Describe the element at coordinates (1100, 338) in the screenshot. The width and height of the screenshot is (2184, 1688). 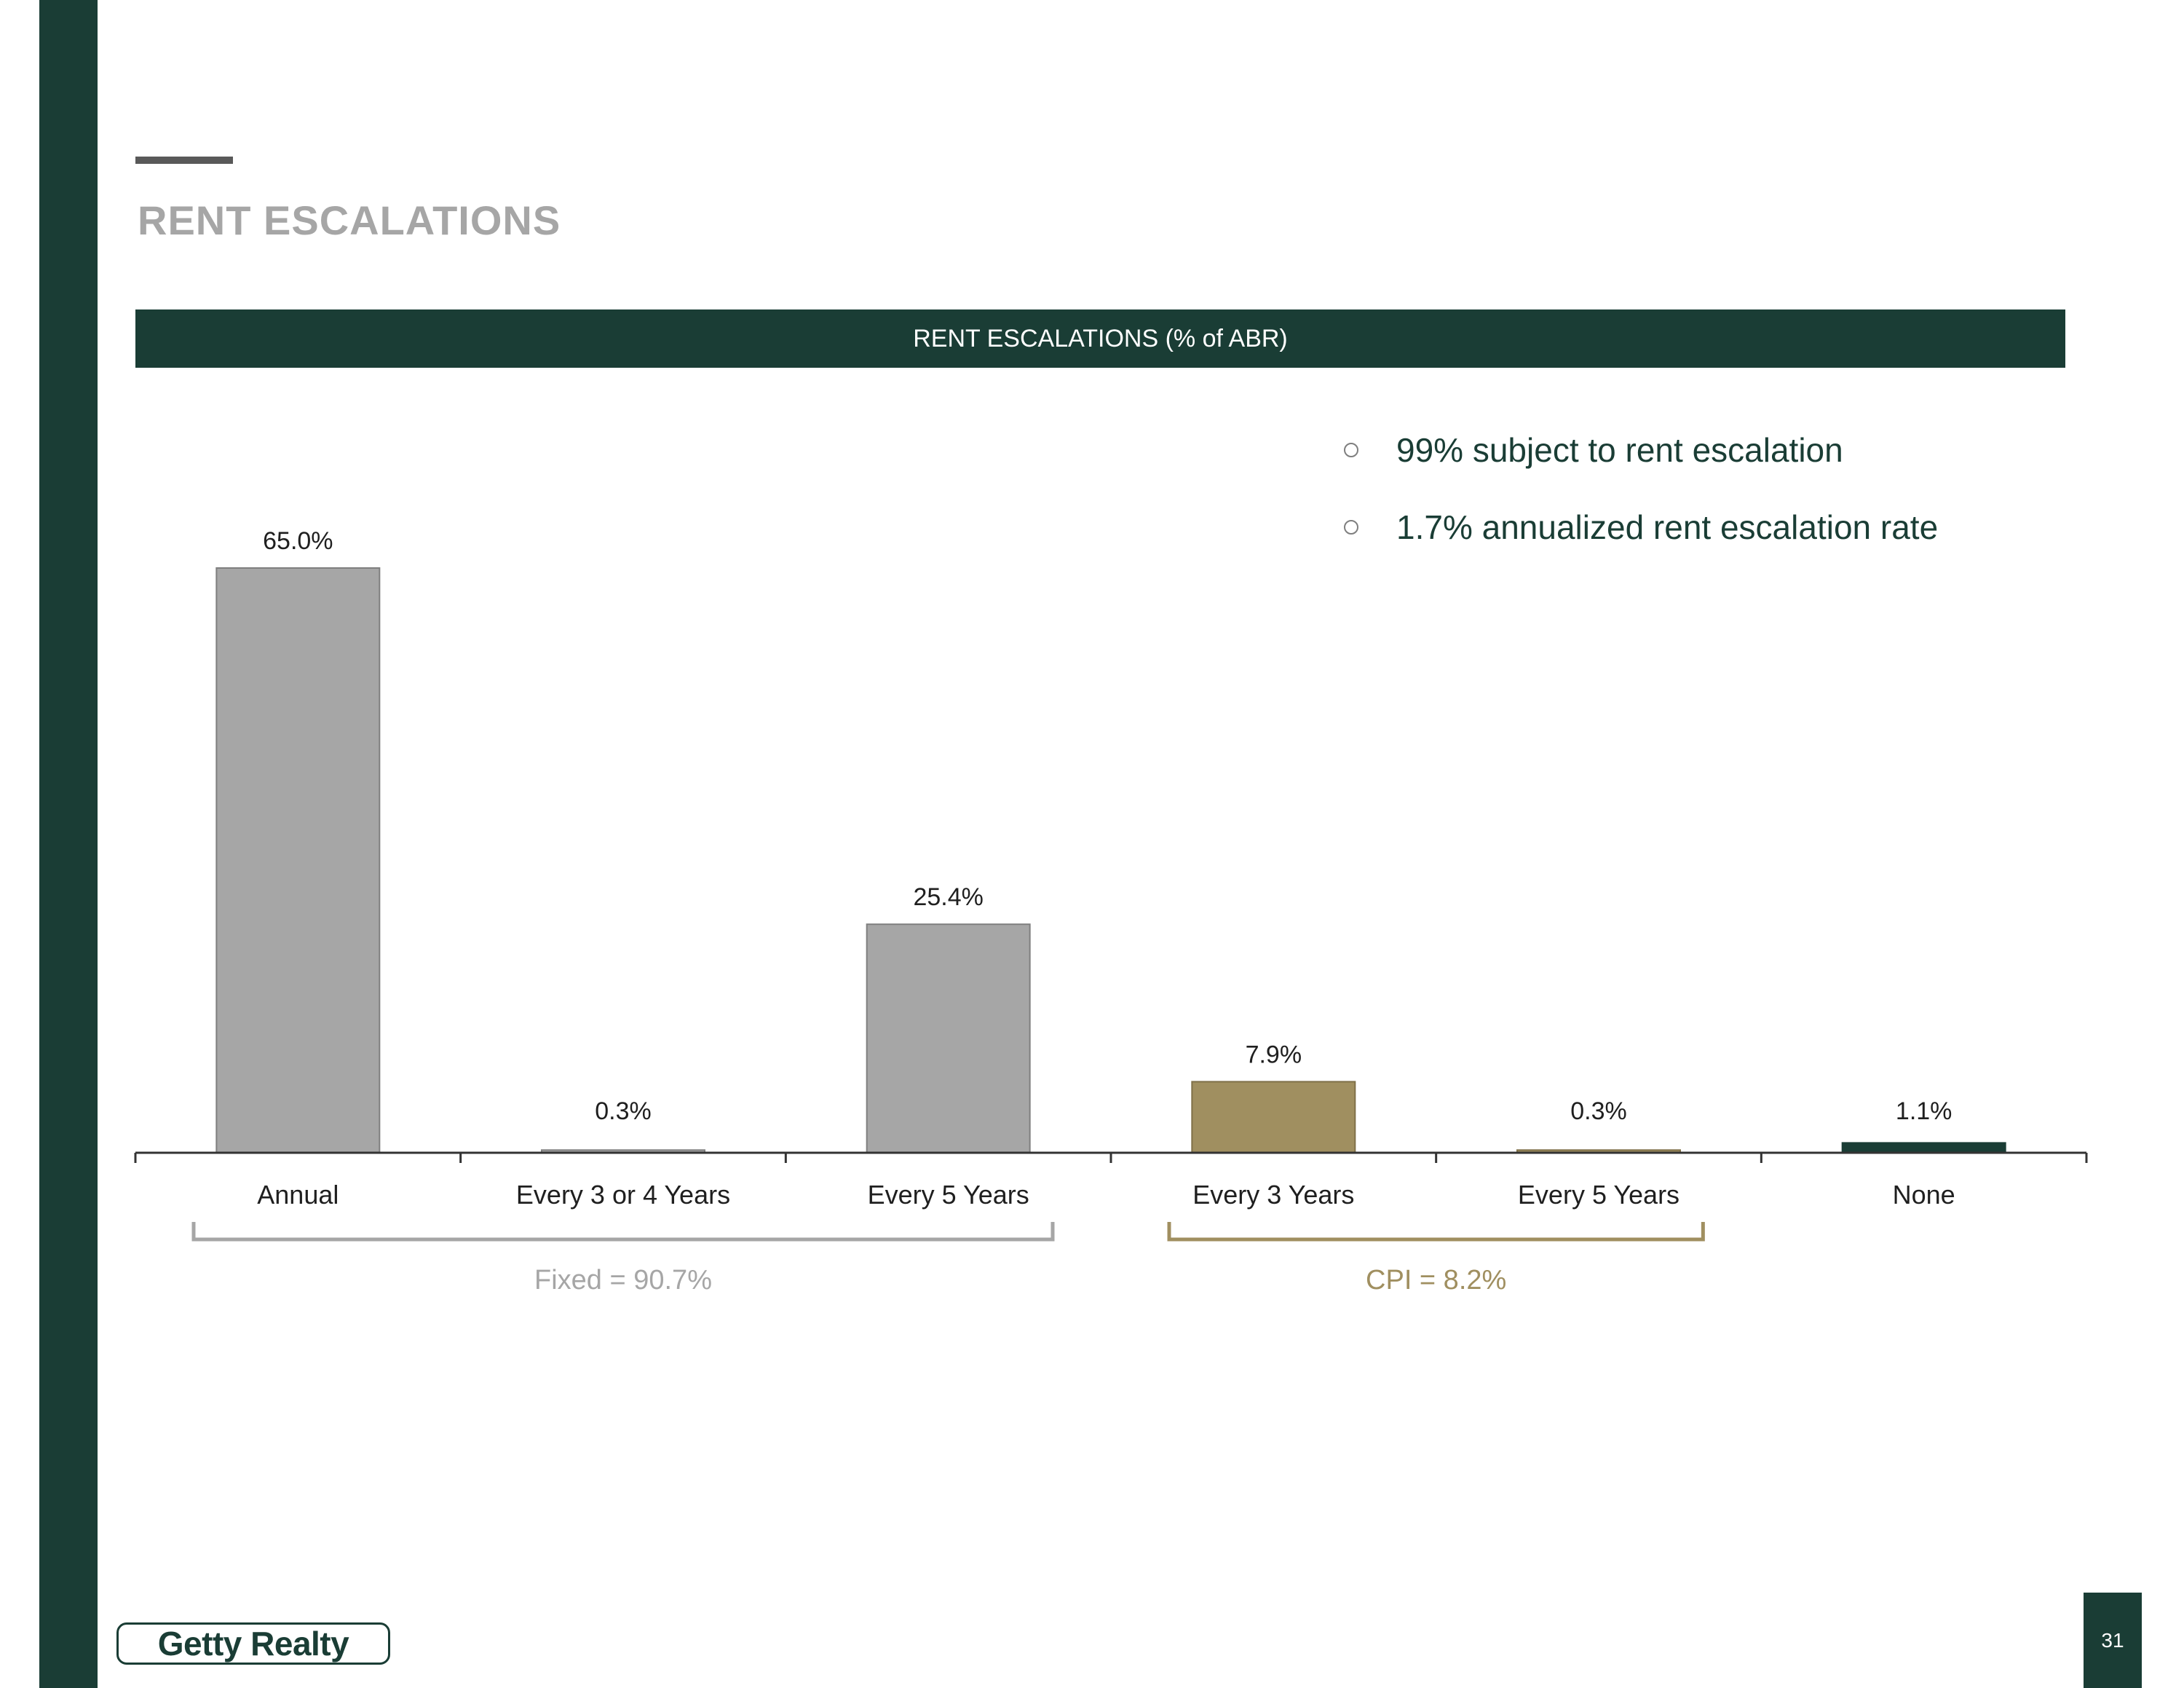
I see `chart-title-banner: RENT ESCALATIONS (% of ABR)` at that location.